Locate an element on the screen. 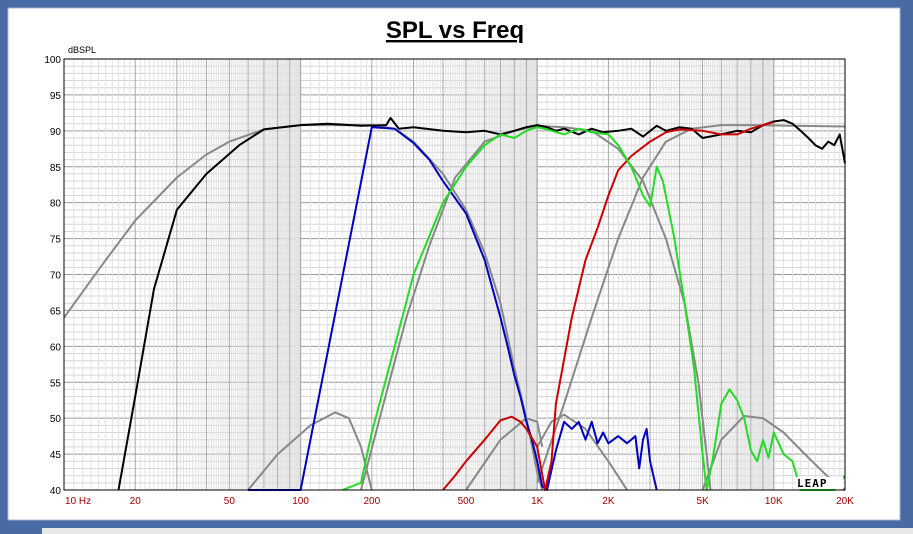 The height and width of the screenshot is (534, 913). x-tick-label: 20 is located at coordinates (136, 501).